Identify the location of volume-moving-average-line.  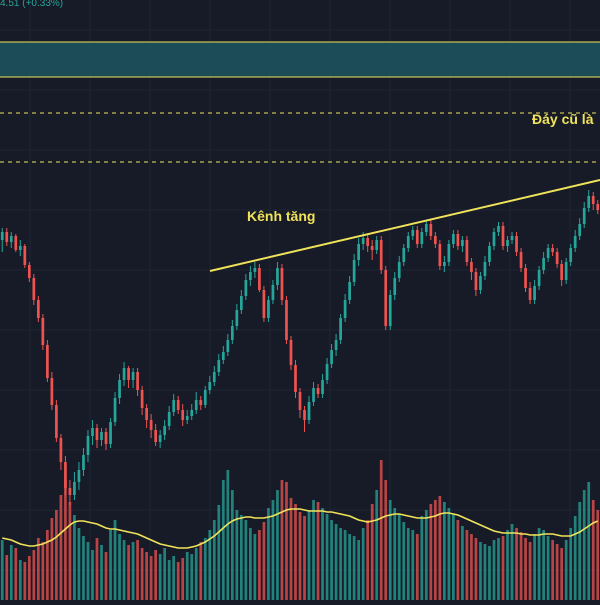
(300, 528).